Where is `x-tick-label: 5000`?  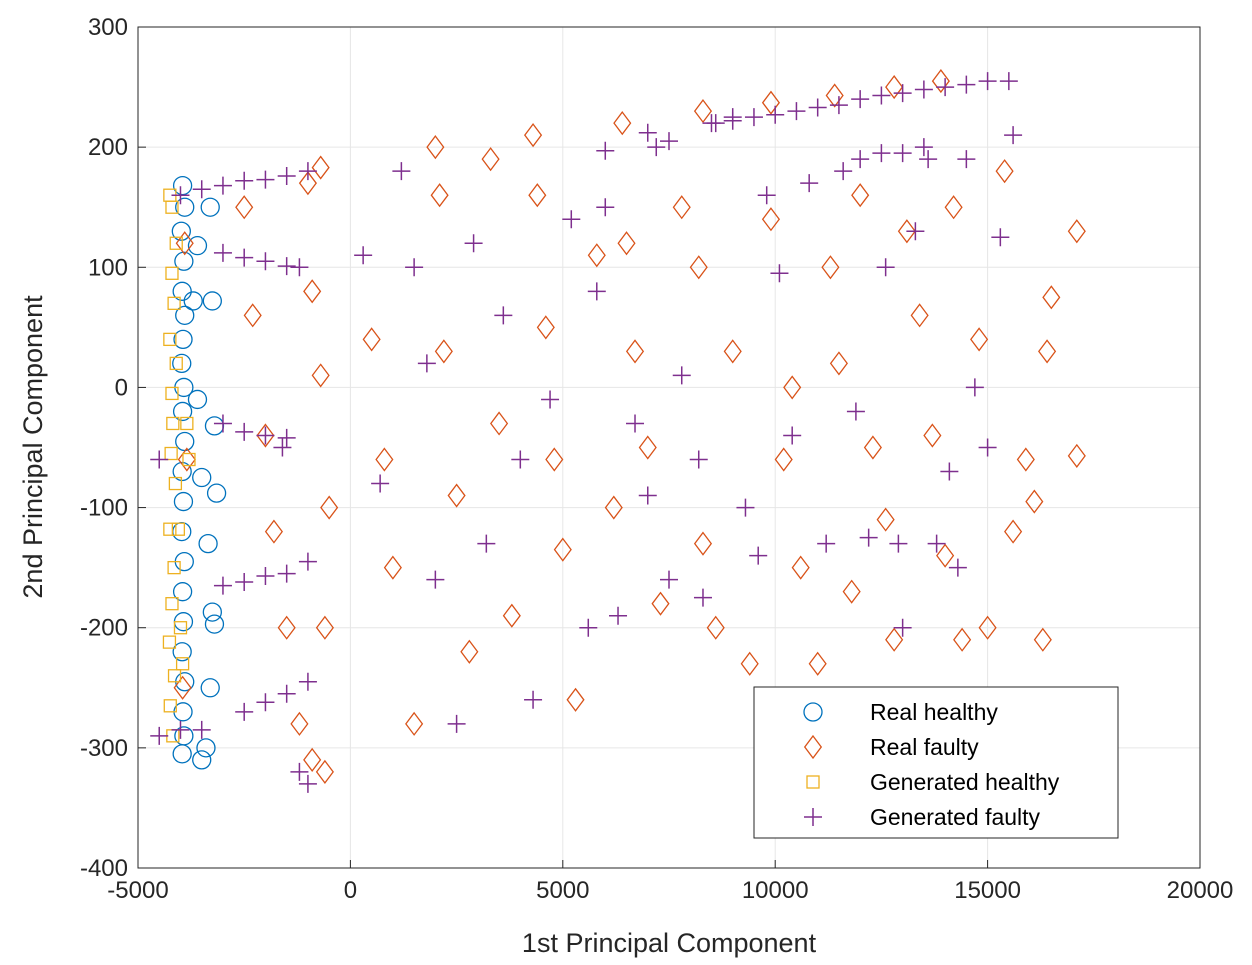 x-tick-label: 5000 is located at coordinates (562, 890).